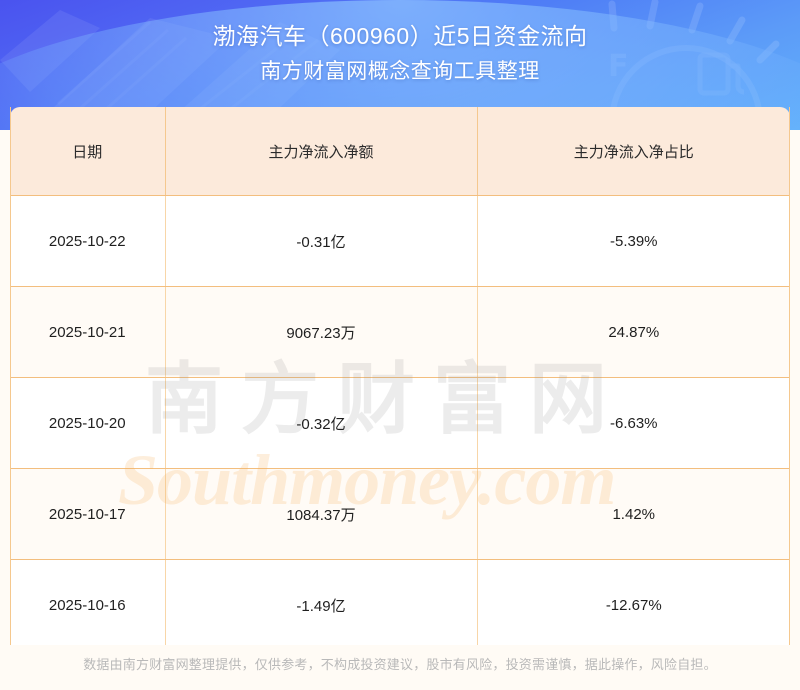 The image size is (800, 690). I want to click on cell-net-ratio: -5.39%, so click(633, 241).